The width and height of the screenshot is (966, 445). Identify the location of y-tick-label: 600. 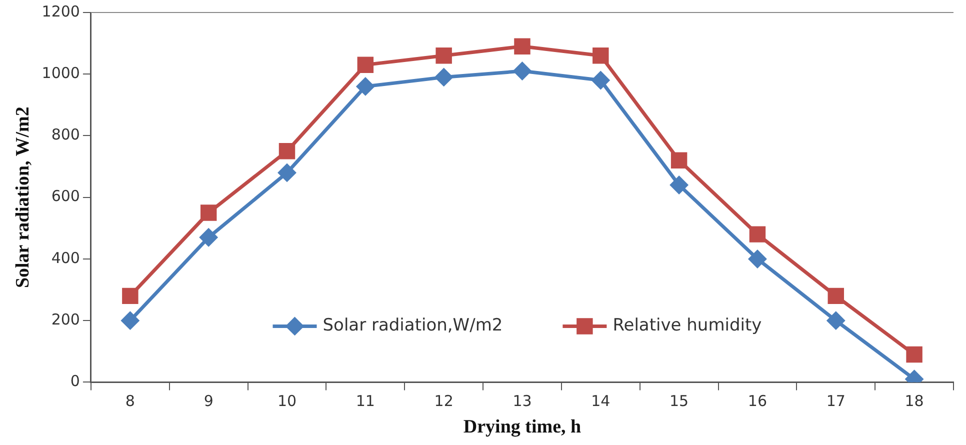
(65, 196).